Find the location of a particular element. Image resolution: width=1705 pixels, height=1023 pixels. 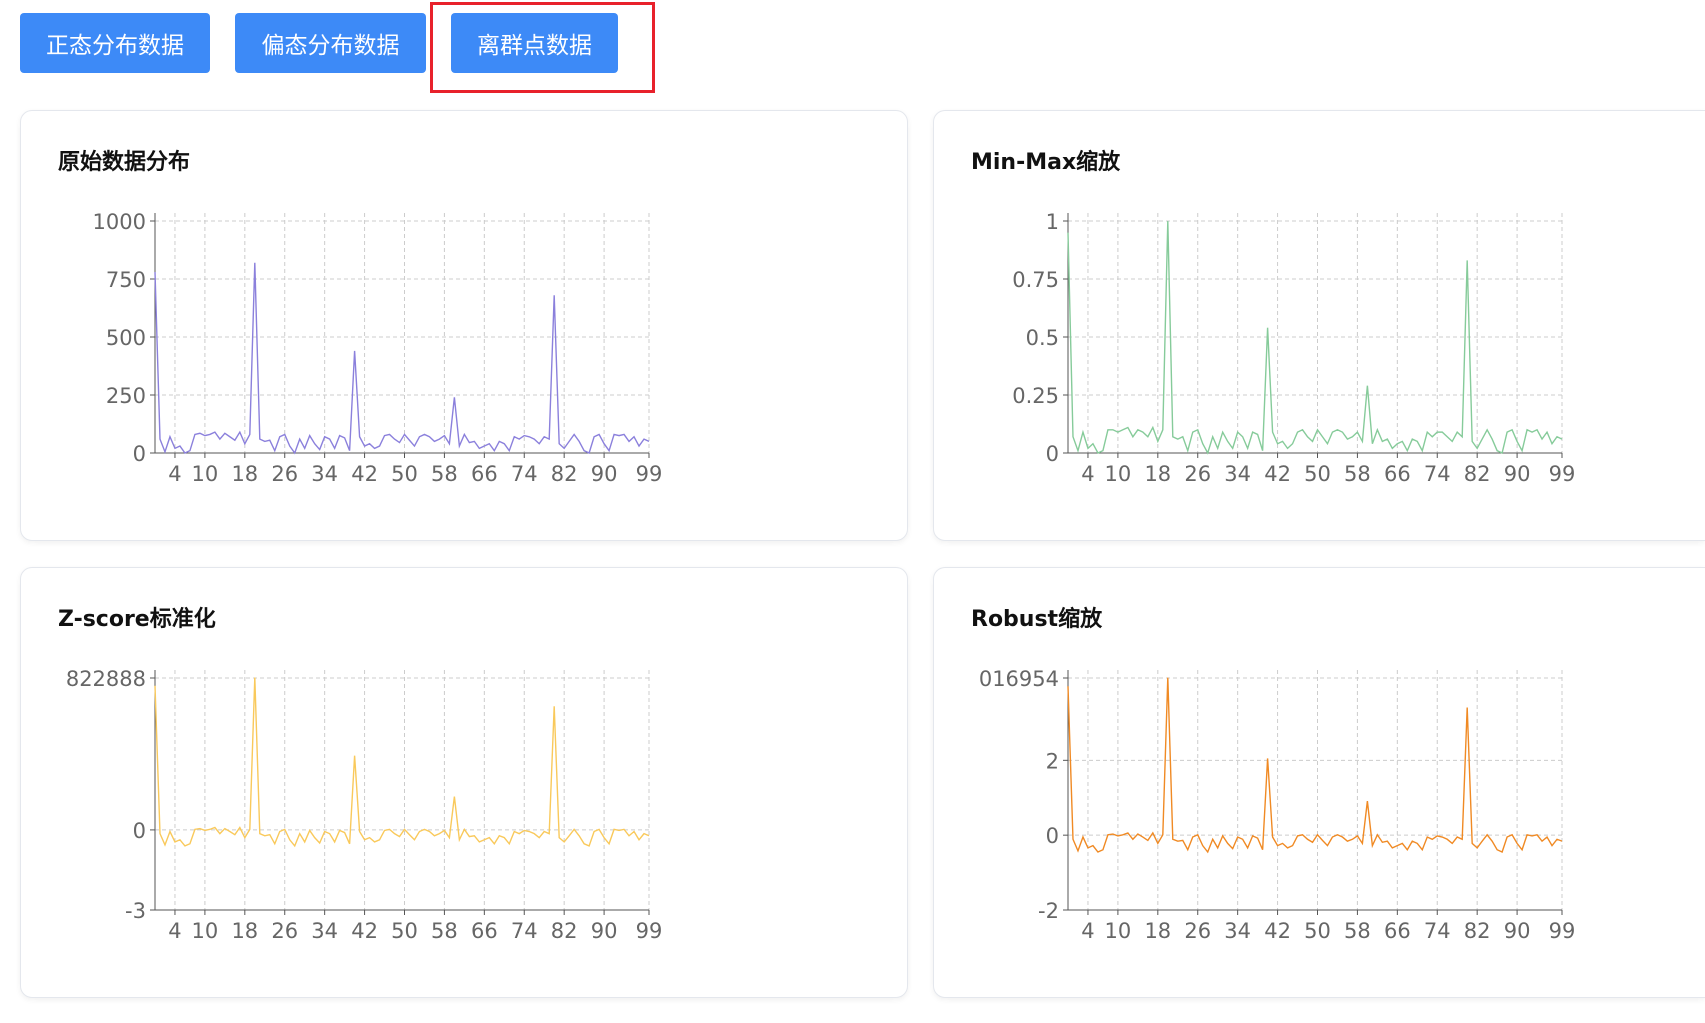

y-tick-label: 822888 is located at coordinates (106, 679).